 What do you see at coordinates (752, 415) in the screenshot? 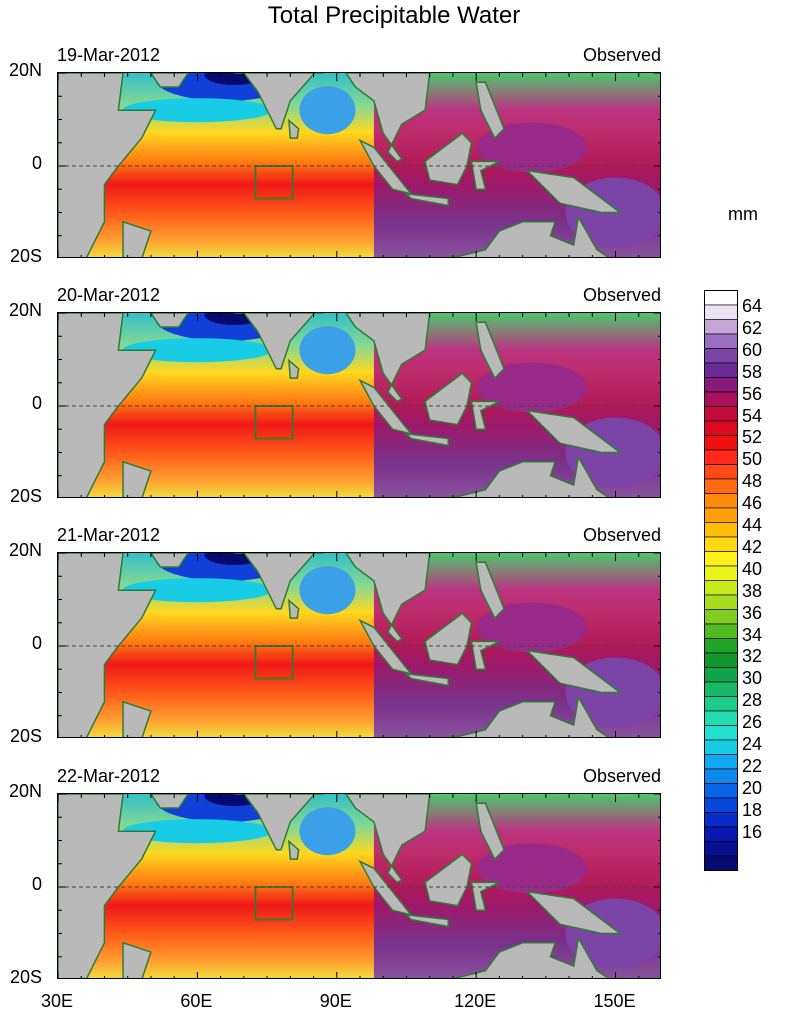
I see `colorbar-label: 54` at bounding box center [752, 415].